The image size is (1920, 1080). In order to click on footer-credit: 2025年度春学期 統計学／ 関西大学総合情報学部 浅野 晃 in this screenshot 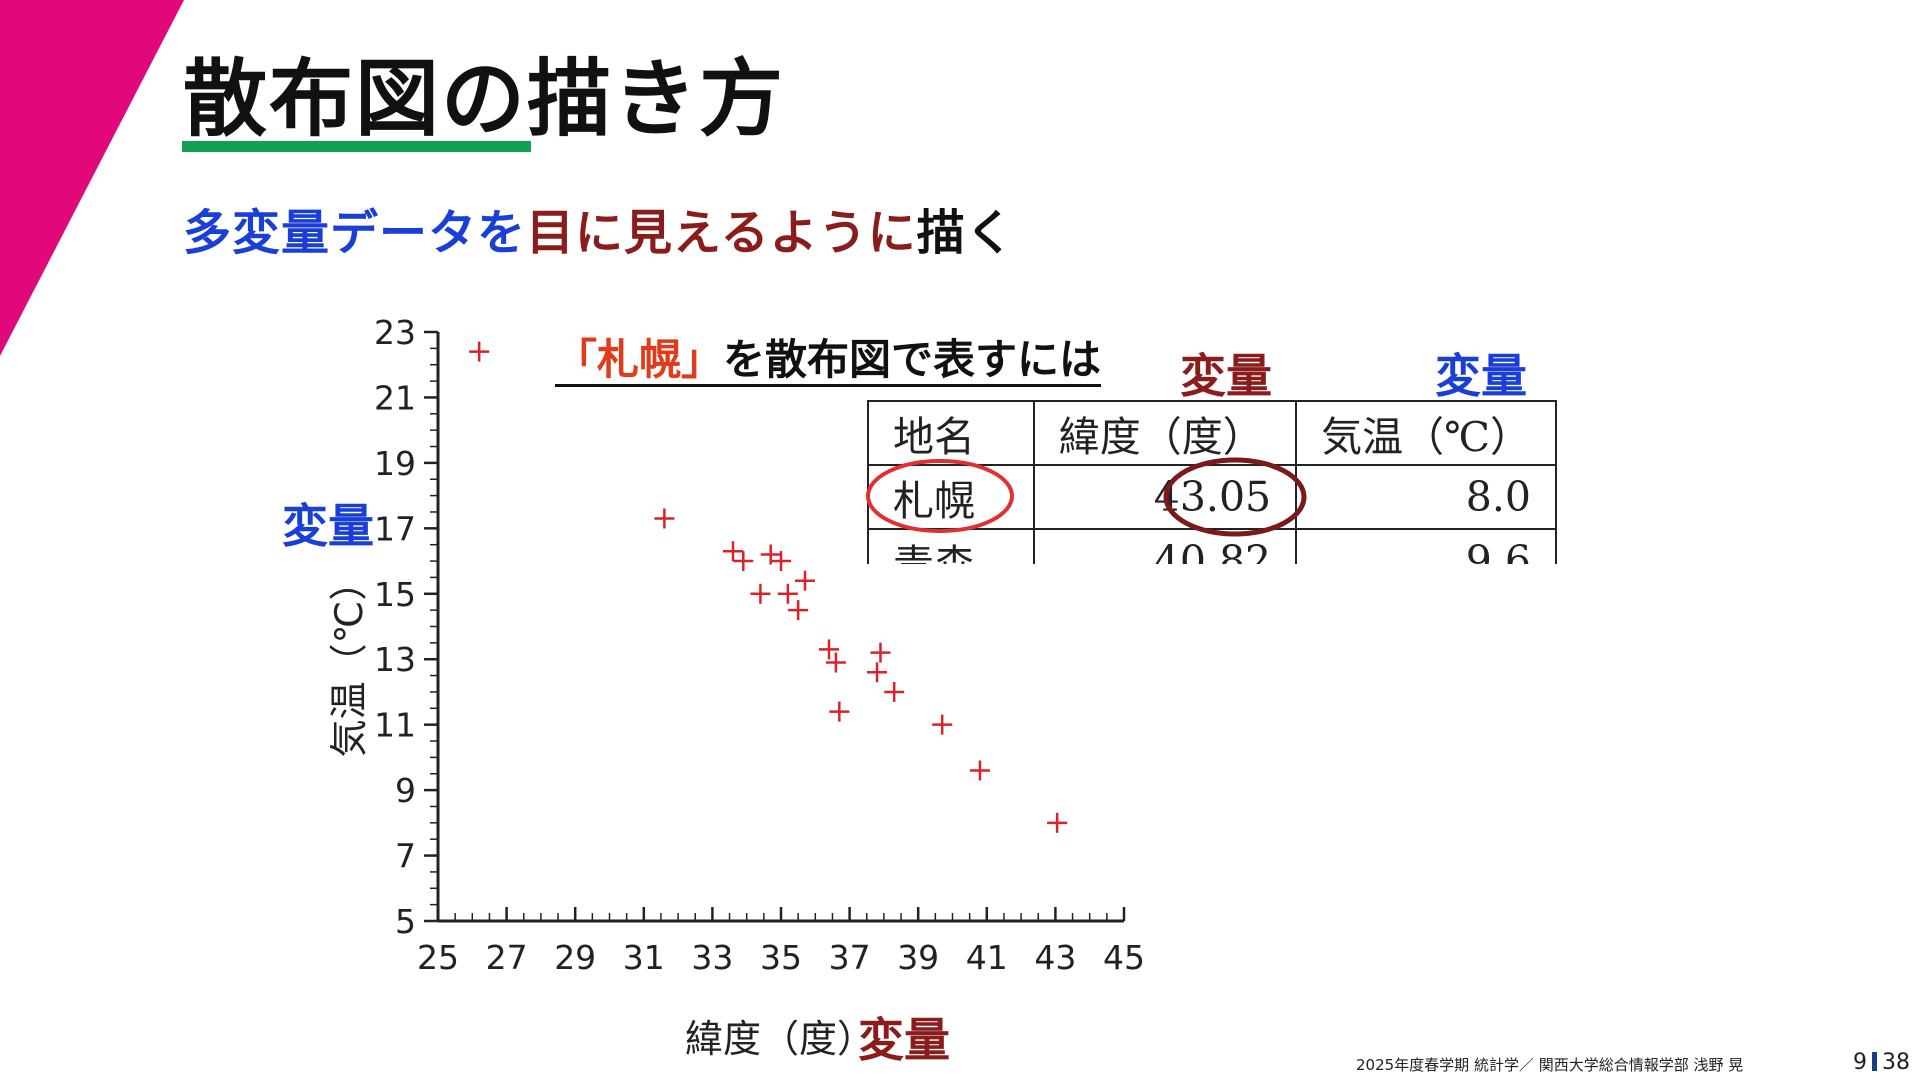, I will do `click(1550, 1065)`.